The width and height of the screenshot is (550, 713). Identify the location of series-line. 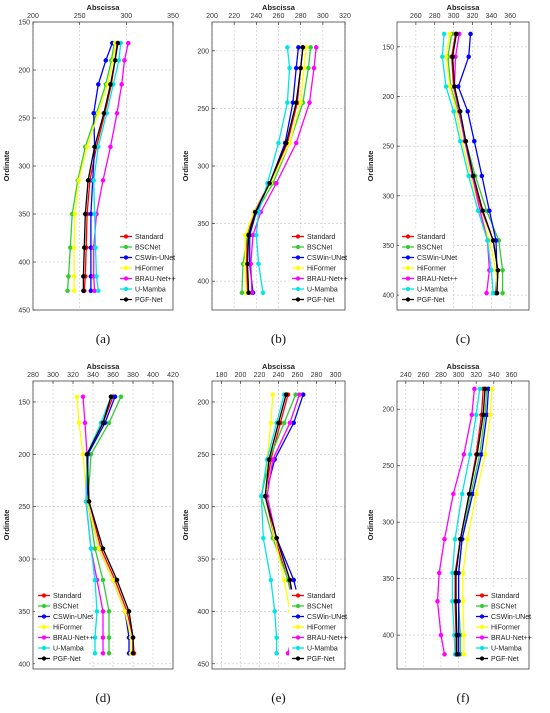
(471, 163).